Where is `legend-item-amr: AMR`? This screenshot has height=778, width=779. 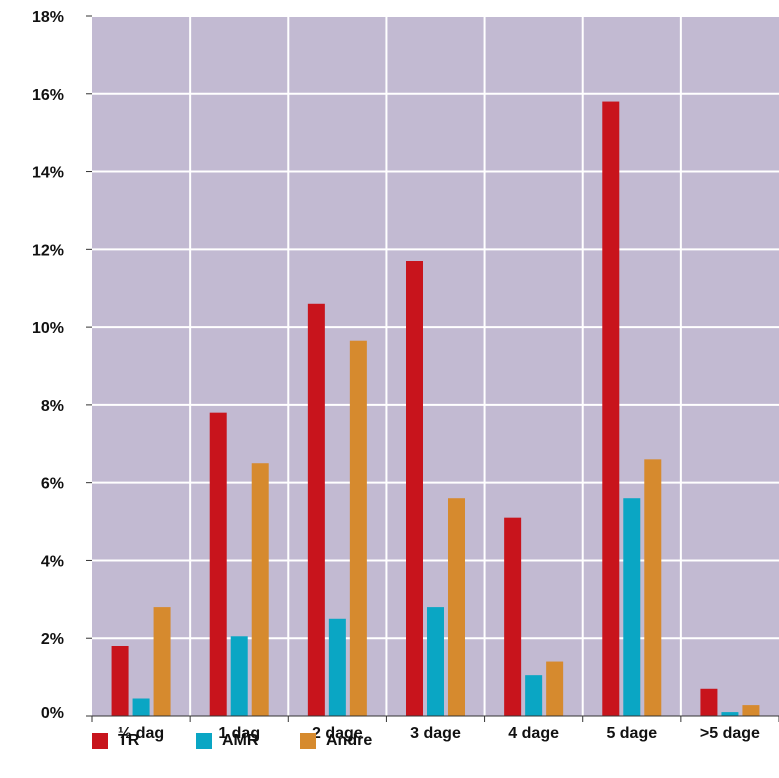
legend-item-amr: AMR is located at coordinates (248, 741).